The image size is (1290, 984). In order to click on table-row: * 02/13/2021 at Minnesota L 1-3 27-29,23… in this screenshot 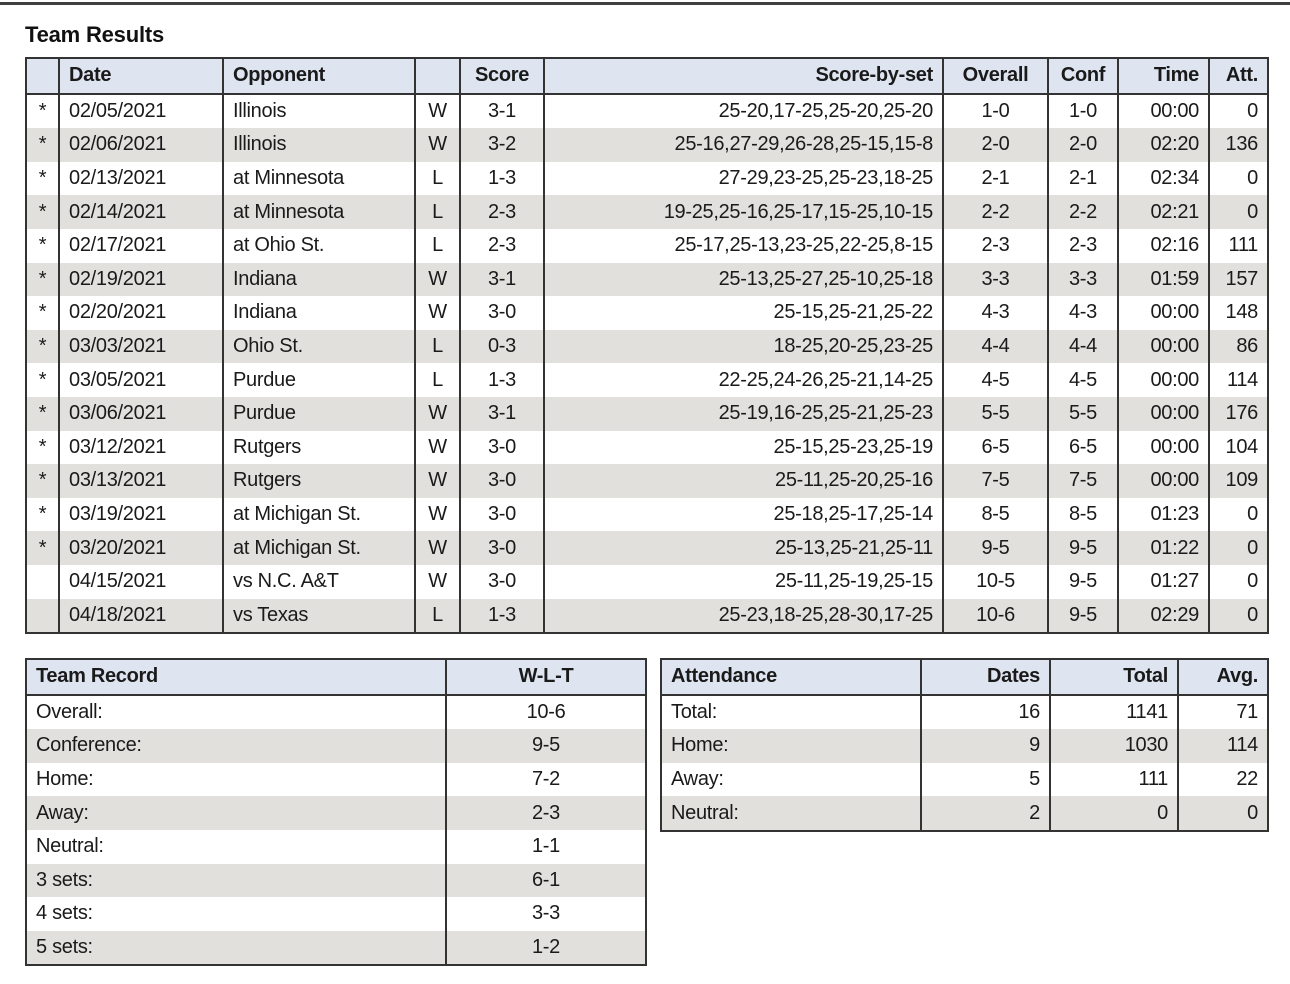, I will do `click(646, 178)`.